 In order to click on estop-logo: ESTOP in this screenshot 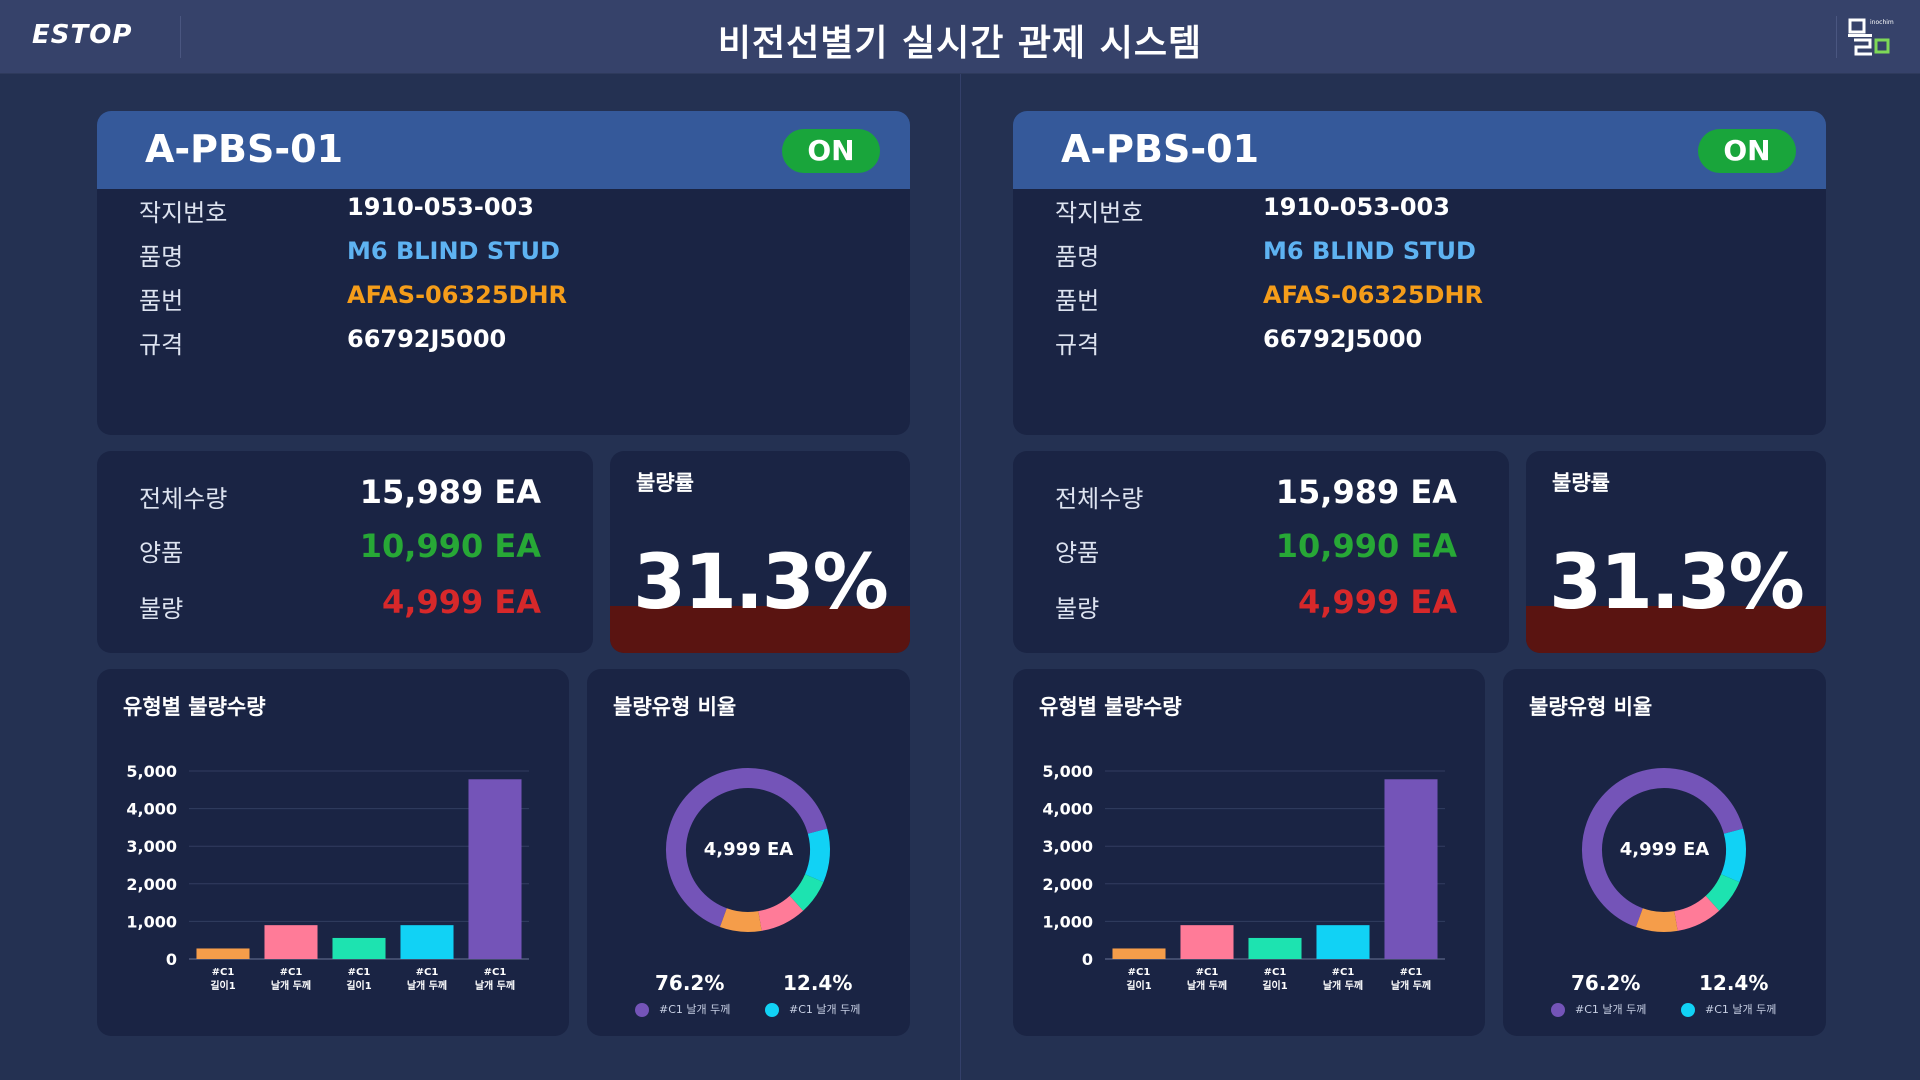, I will do `click(82, 35)`.